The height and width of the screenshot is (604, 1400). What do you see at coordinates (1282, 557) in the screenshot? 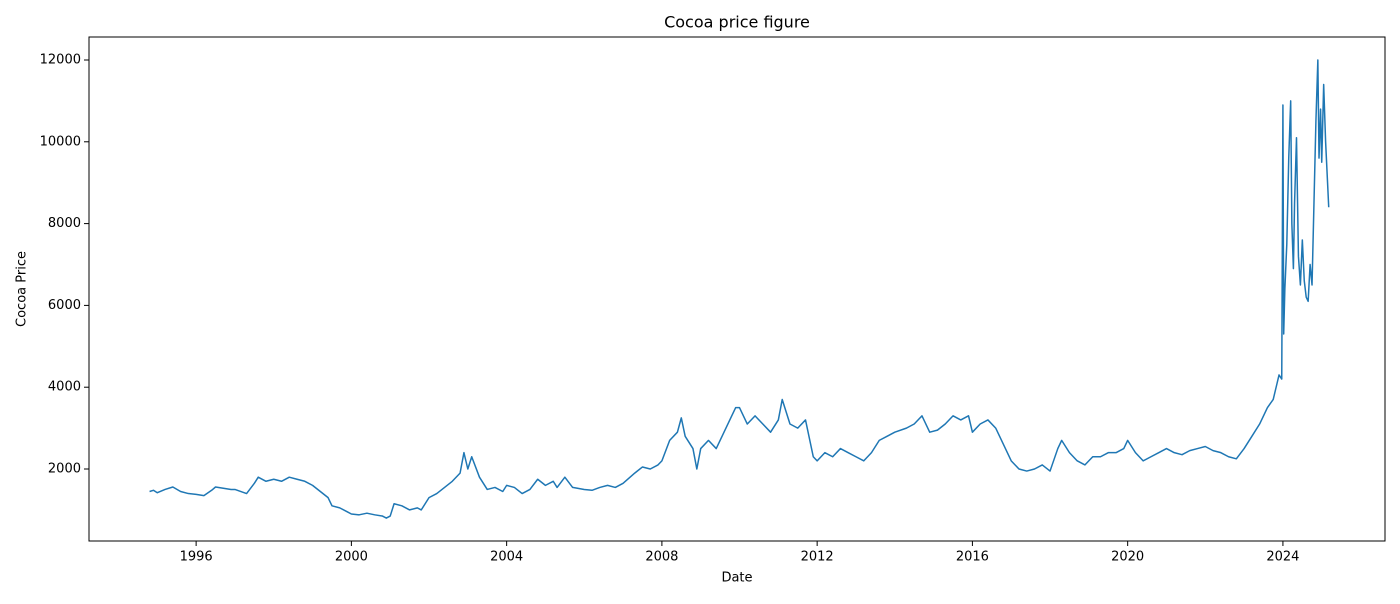
I see `x-tick-label: 2024` at bounding box center [1282, 557].